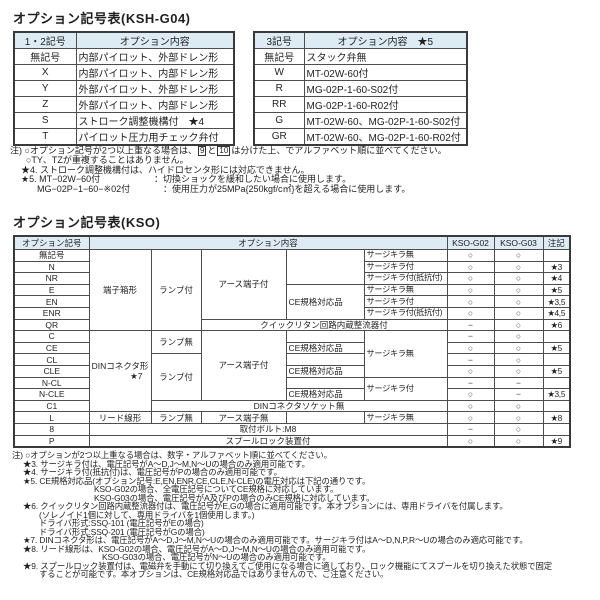 The image size is (600, 600). I want to click on table-row: T パイロット圧力用チェック弁付, so click(124, 137).